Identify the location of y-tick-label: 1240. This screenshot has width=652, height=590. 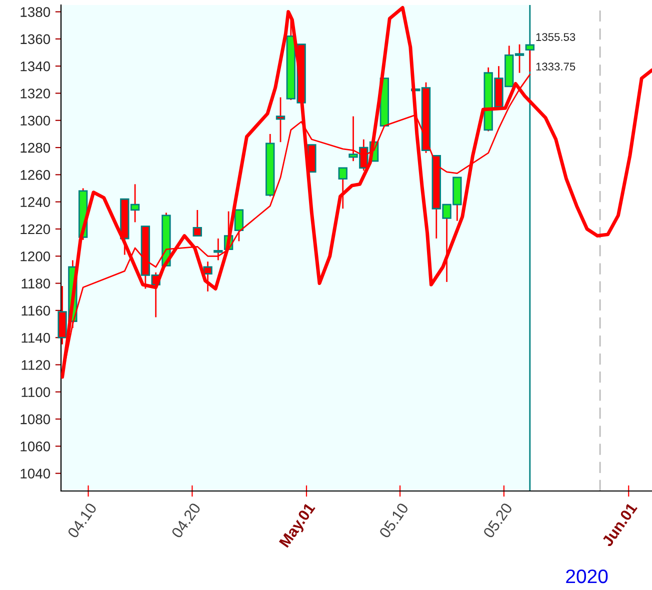
(35, 202).